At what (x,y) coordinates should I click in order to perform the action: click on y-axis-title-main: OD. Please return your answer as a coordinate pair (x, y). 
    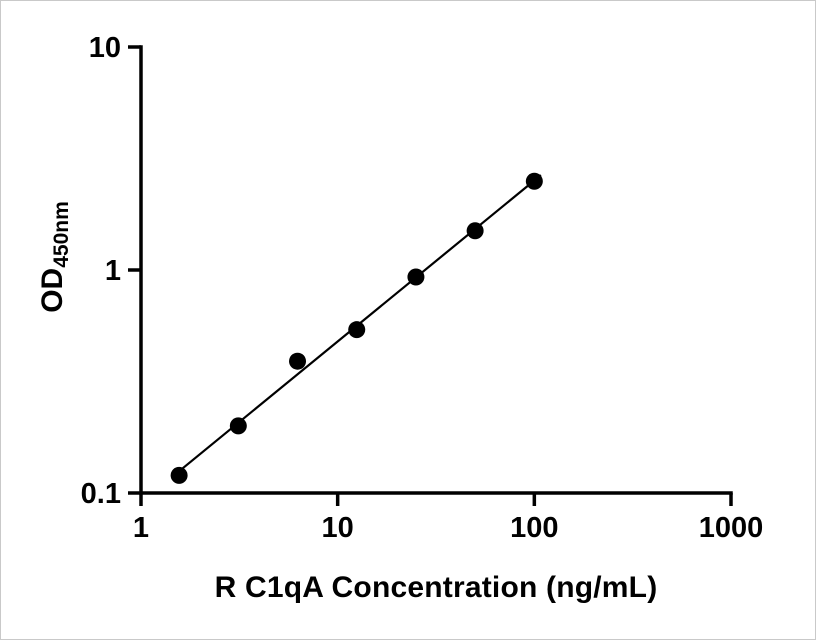
    Looking at the image, I should click on (52, 290).